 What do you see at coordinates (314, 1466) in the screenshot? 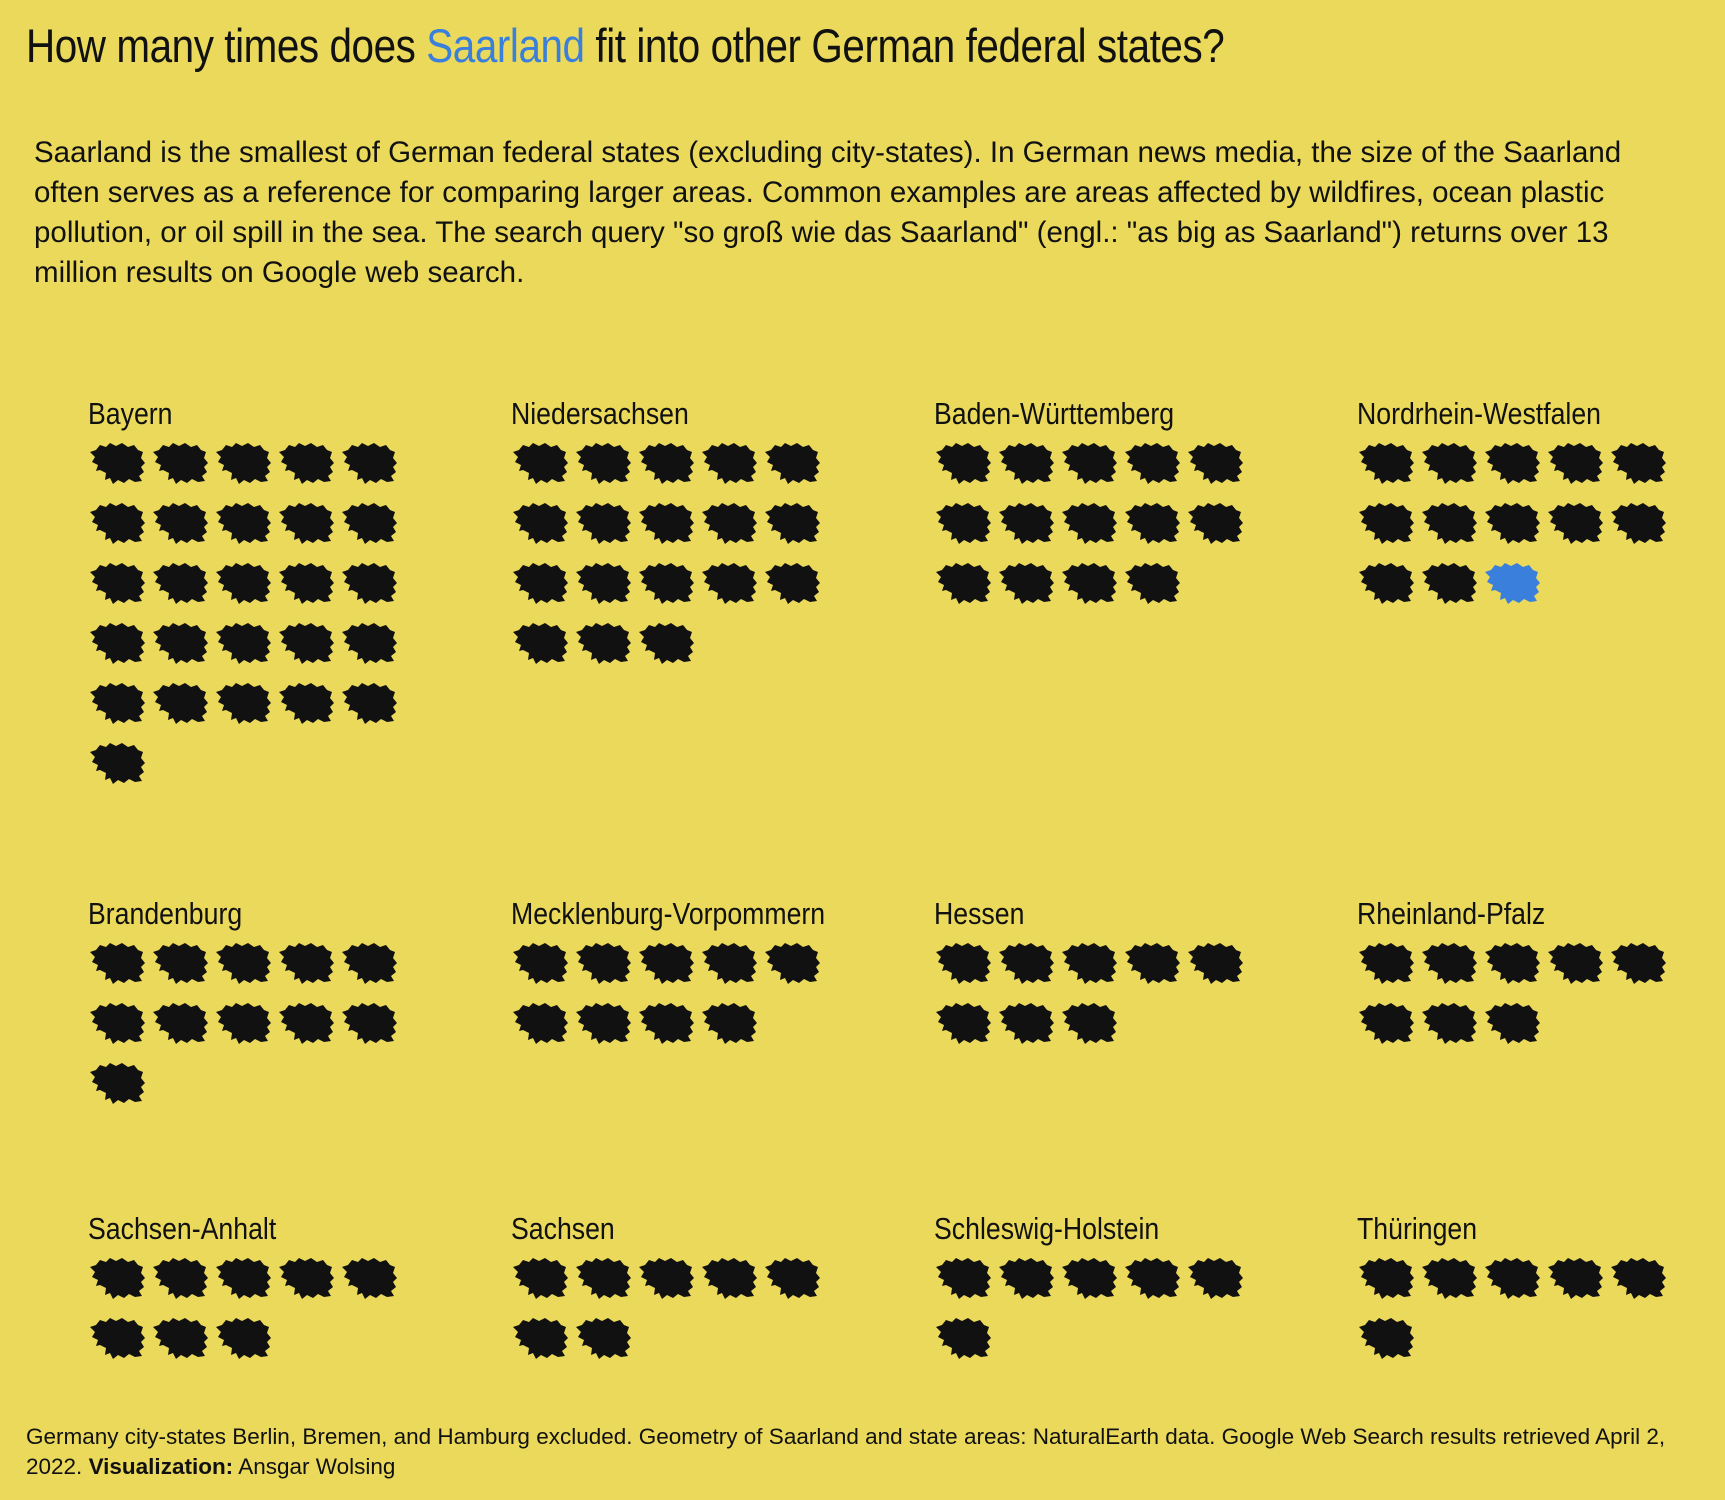
I see `caption-credit-name: Ansgar Wolsing` at bounding box center [314, 1466].